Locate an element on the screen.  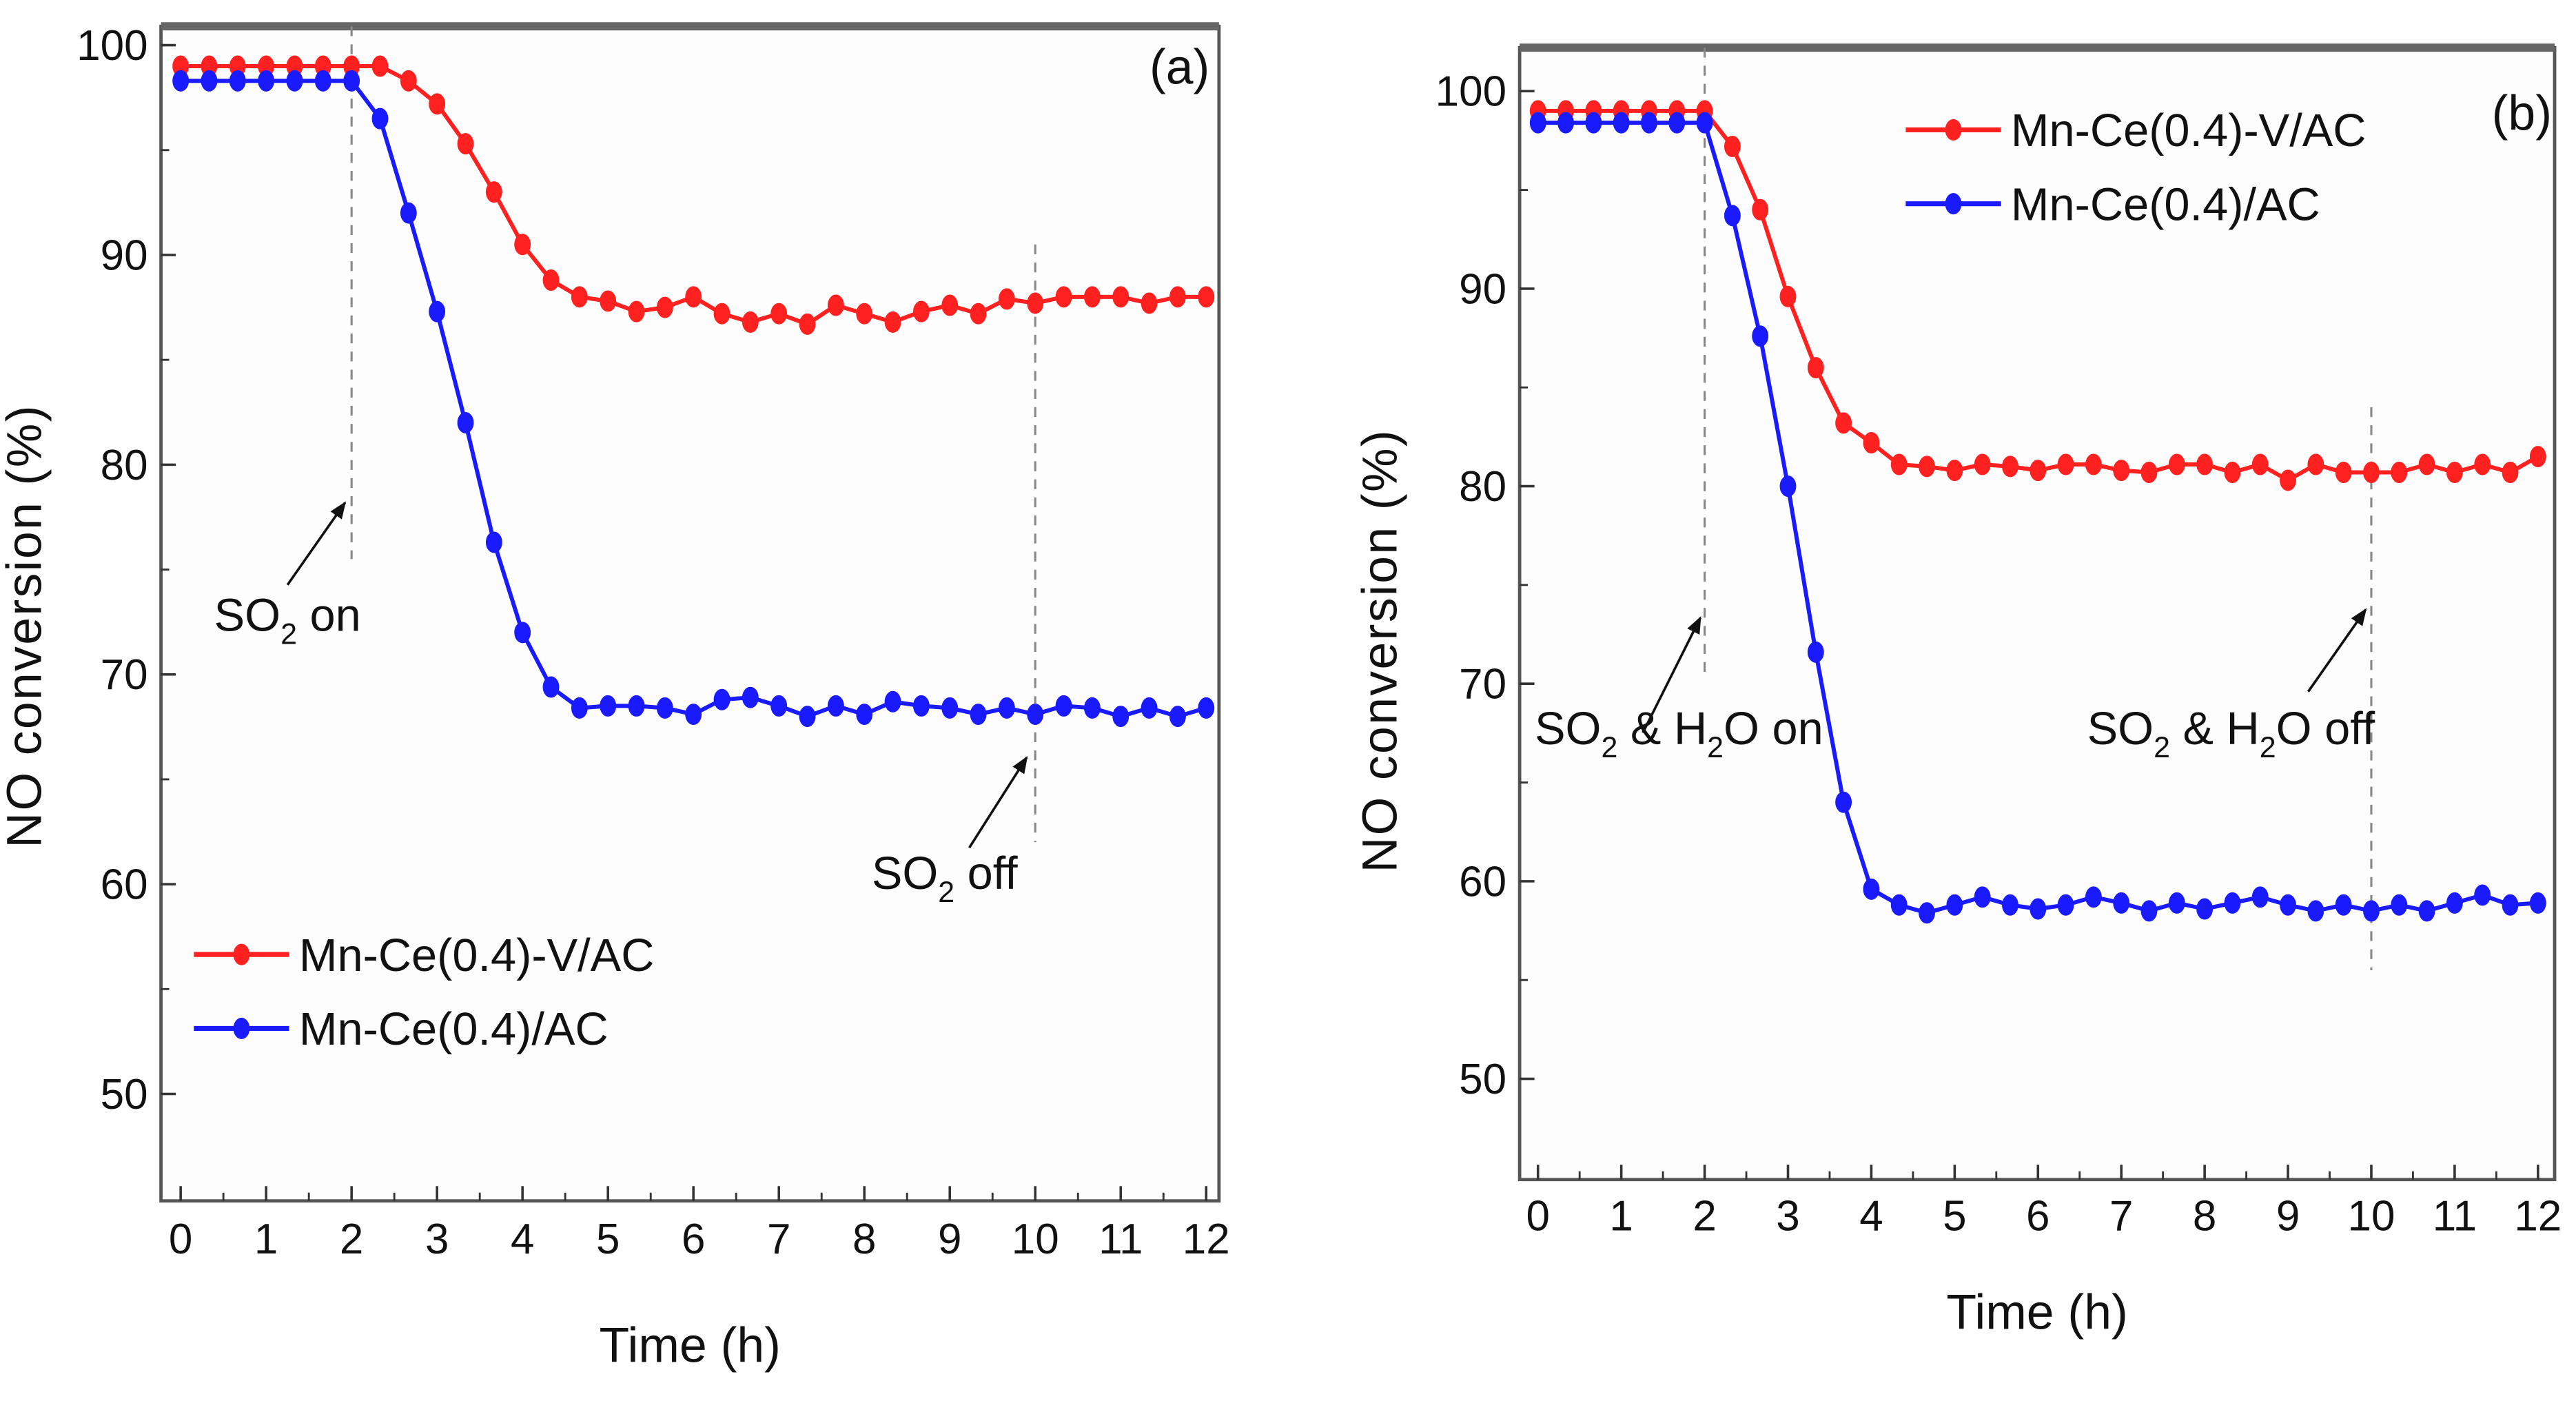
panel-label: (a) is located at coordinates (1179, 67).